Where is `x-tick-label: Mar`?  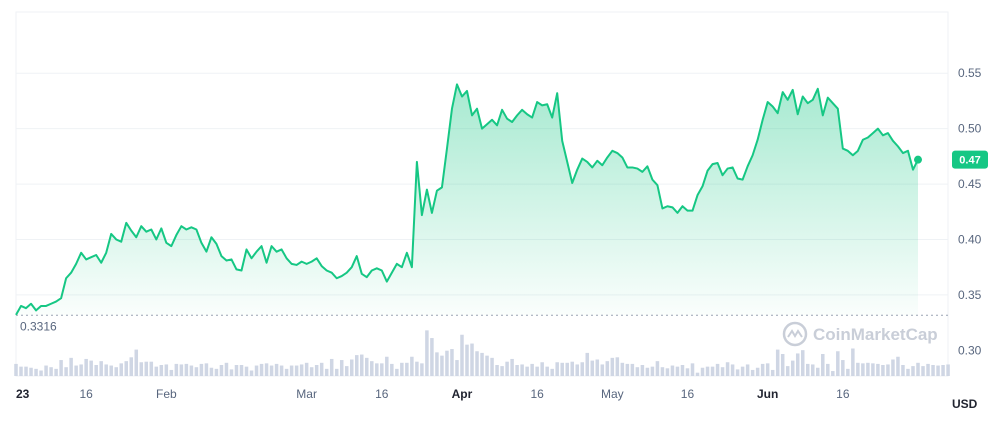
x-tick-label: Mar is located at coordinates (306, 394).